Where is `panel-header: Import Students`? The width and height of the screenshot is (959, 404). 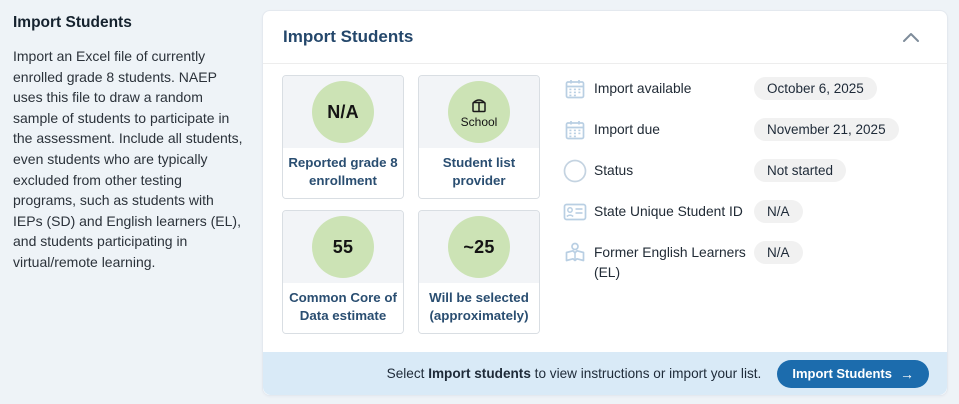
panel-header: Import Students is located at coordinates (605, 37).